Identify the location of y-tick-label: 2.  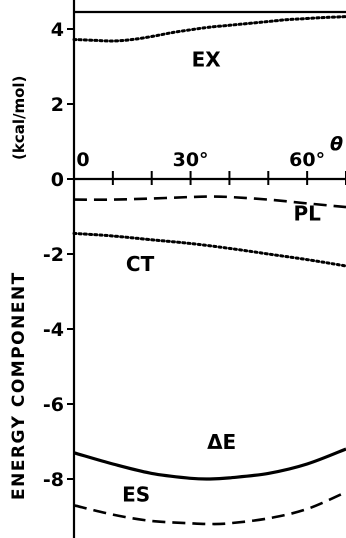
(57, 105).